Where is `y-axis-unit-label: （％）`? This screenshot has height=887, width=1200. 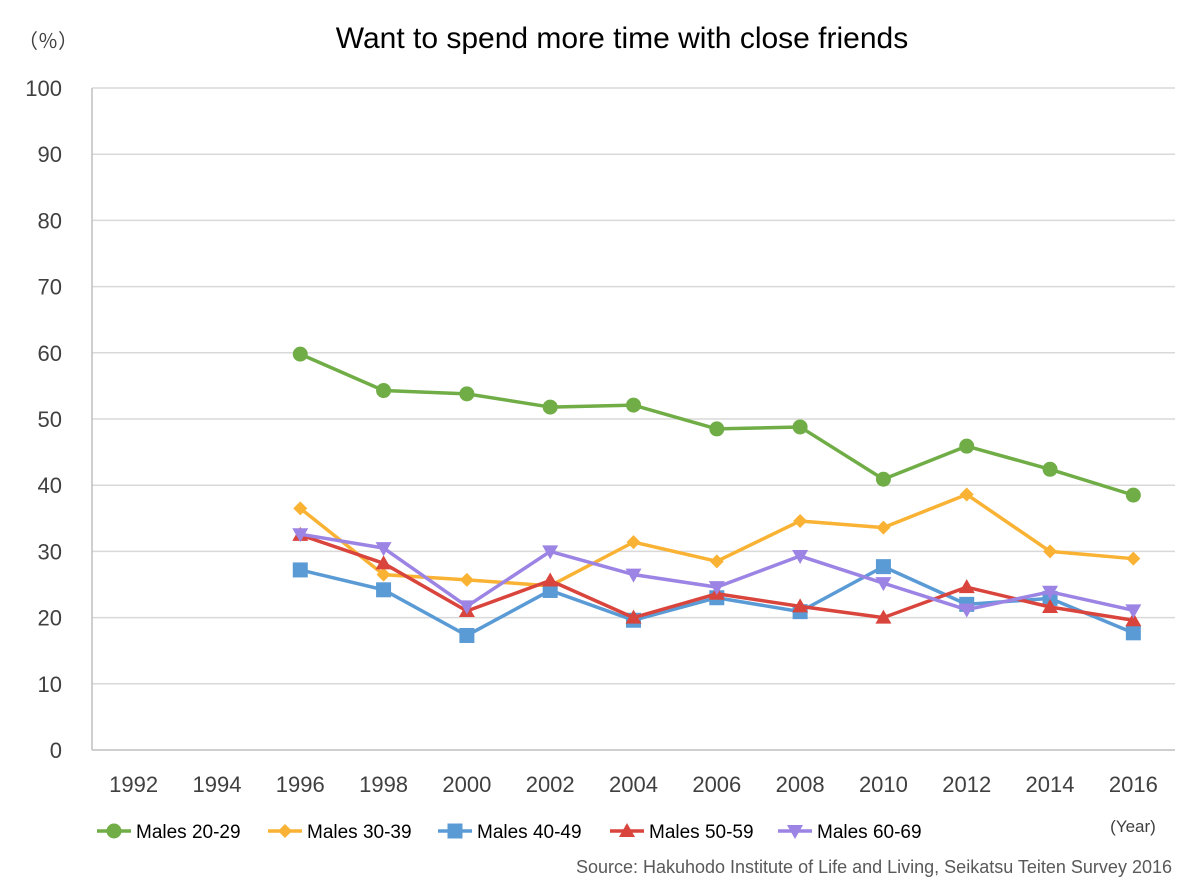
y-axis-unit-label: （％） is located at coordinates (48, 41).